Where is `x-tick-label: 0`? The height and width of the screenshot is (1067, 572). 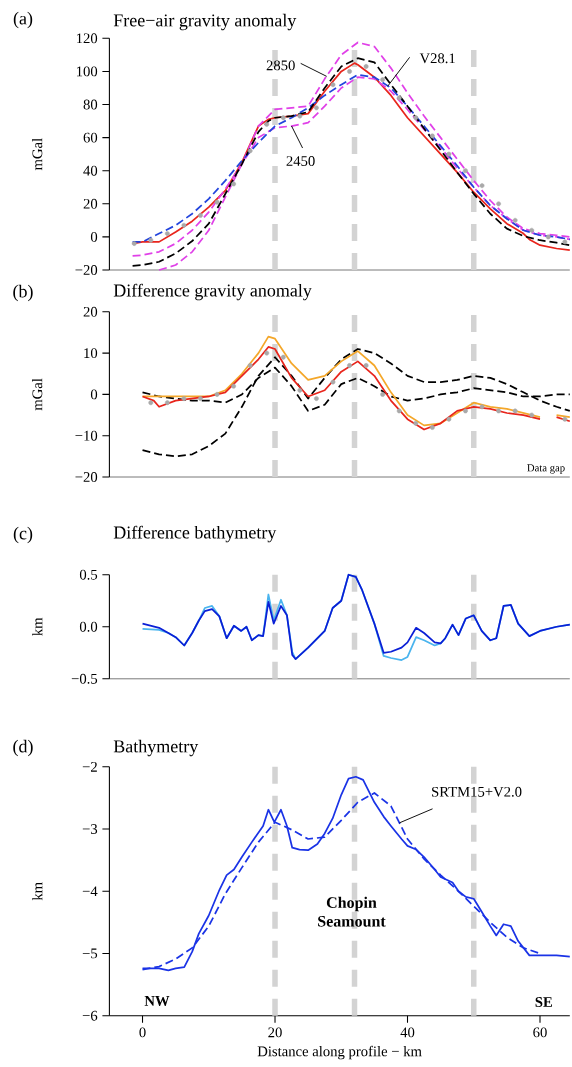 x-tick-label: 0 is located at coordinates (142, 1032).